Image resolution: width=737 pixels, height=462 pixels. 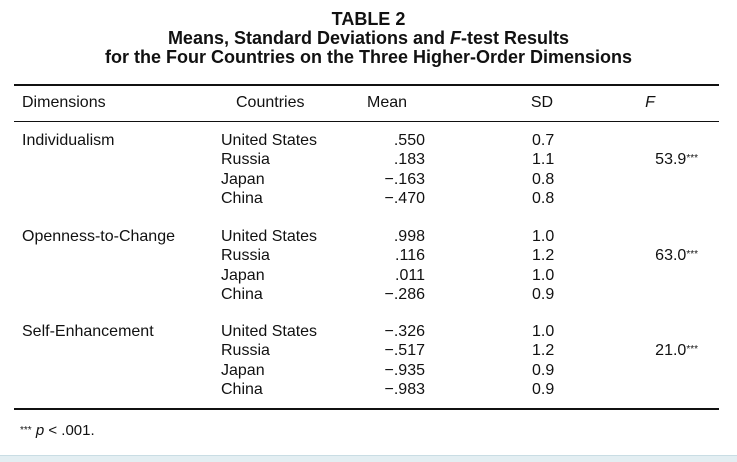 What do you see at coordinates (98, 236) in the screenshot?
I see `dimension-label: Openness-to-Change` at bounding box center [98, 236].